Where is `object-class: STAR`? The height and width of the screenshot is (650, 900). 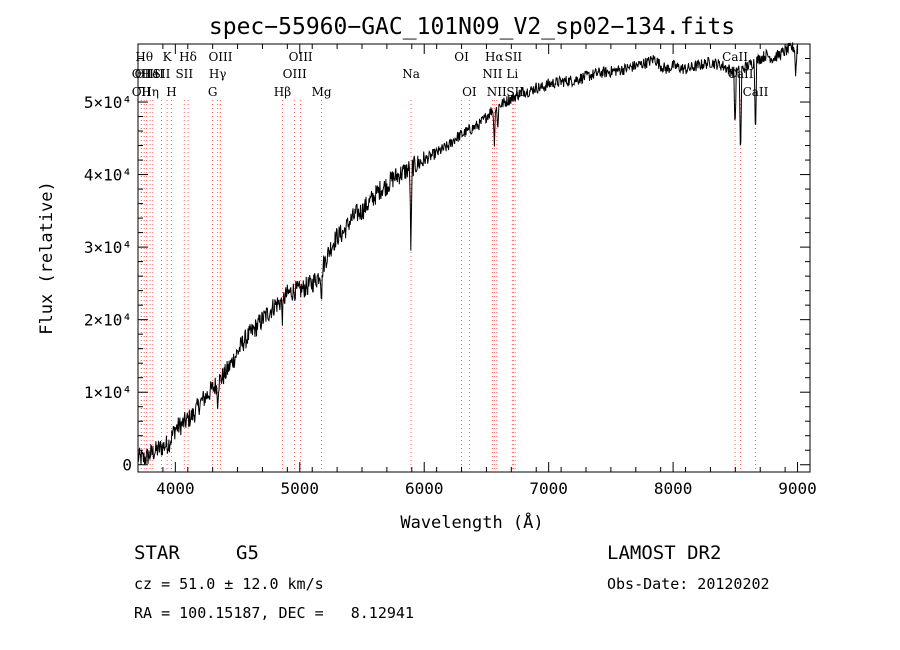
object-class: STAR is located at coordinates (157, 553).